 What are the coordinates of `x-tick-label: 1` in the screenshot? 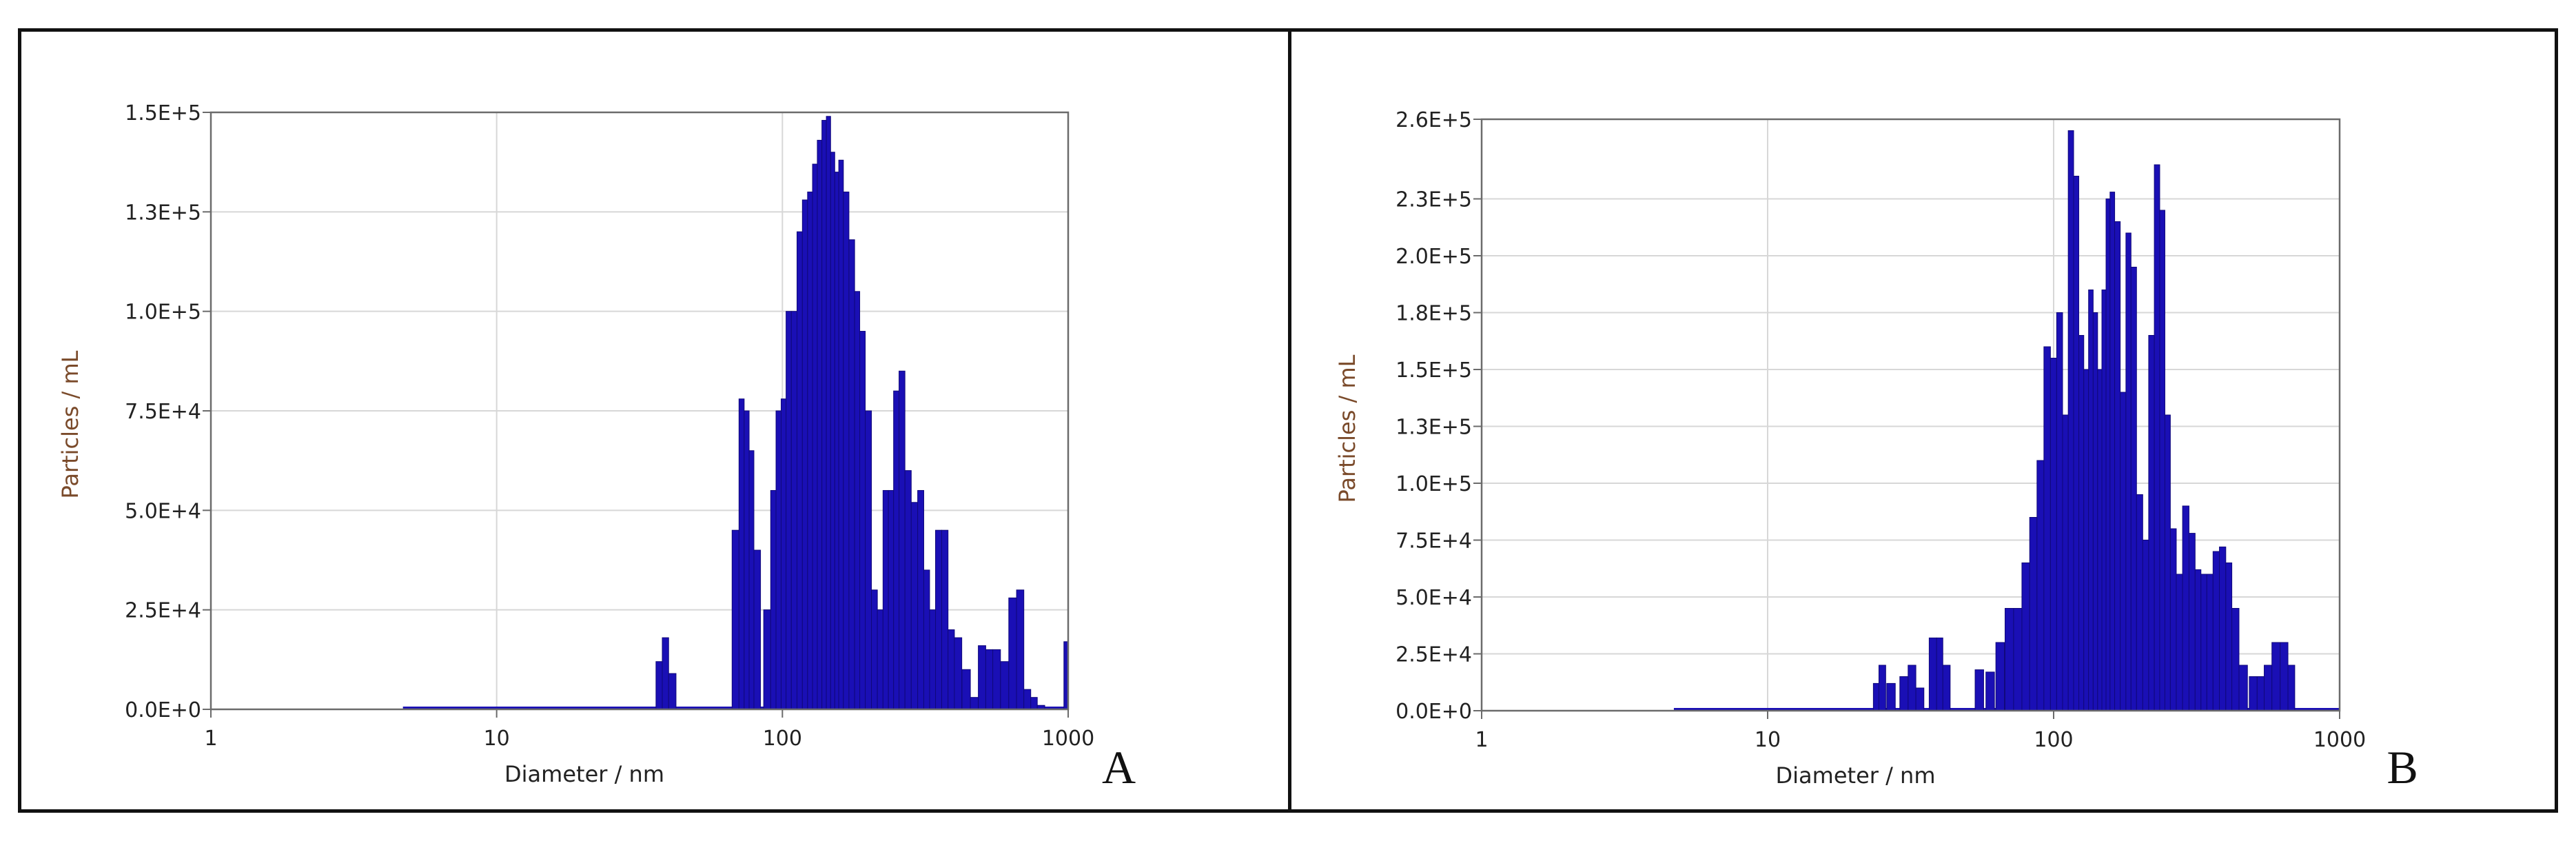 It's located at (1481, 740).